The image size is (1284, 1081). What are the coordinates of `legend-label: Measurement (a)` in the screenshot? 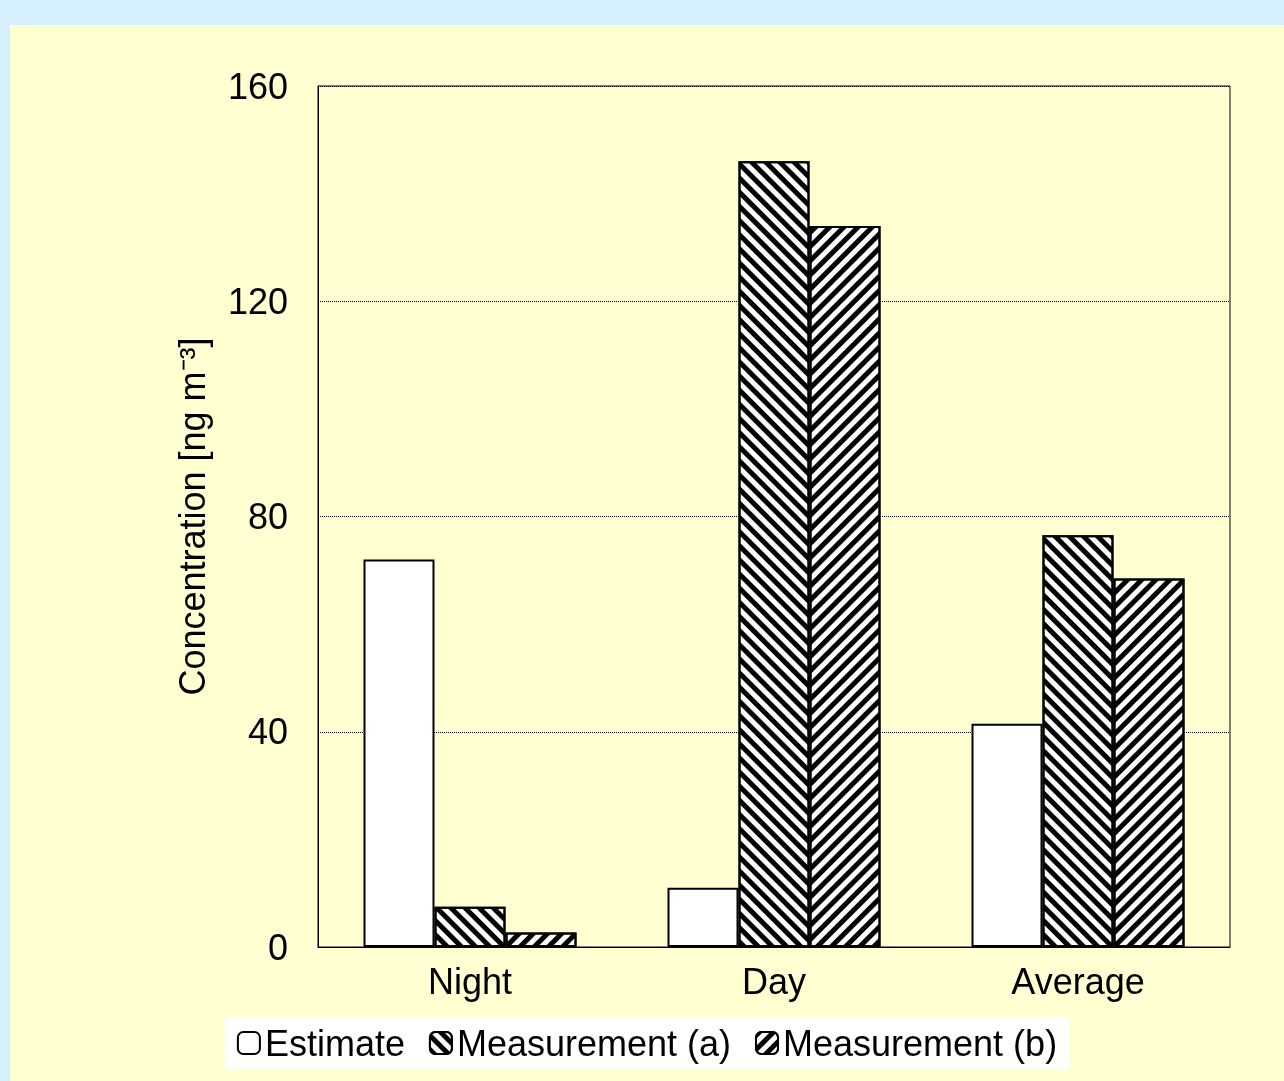 It's located at (594, 1043).